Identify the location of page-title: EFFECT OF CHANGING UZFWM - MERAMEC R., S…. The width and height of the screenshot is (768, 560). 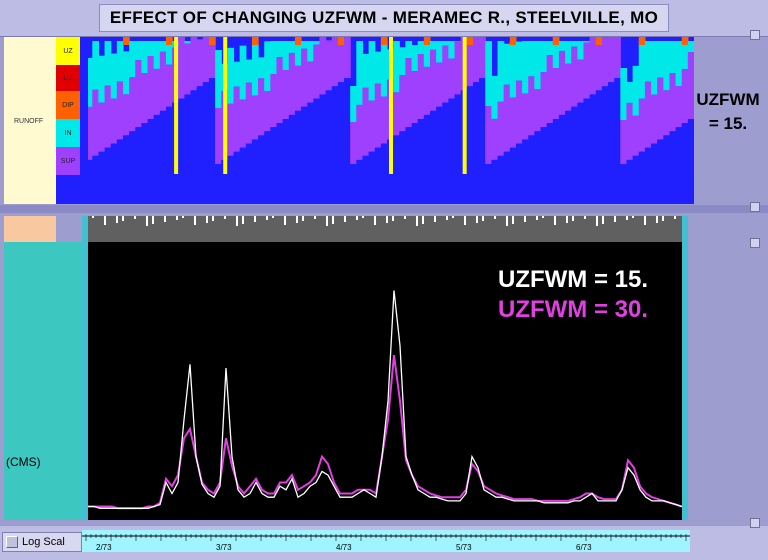
(384, 18).